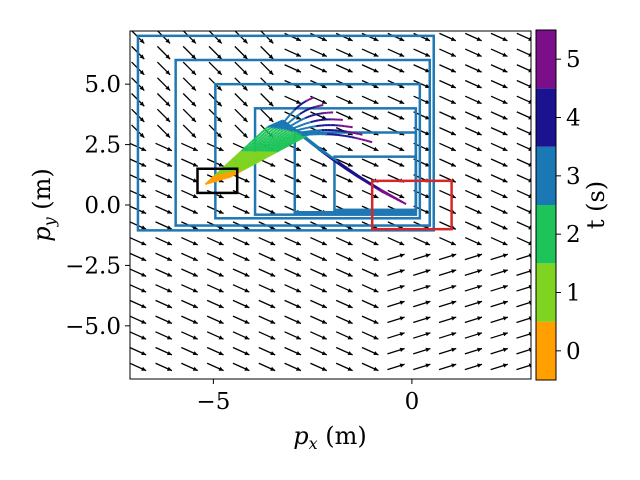  I want to click on colorbar-band, so click(546, 175).